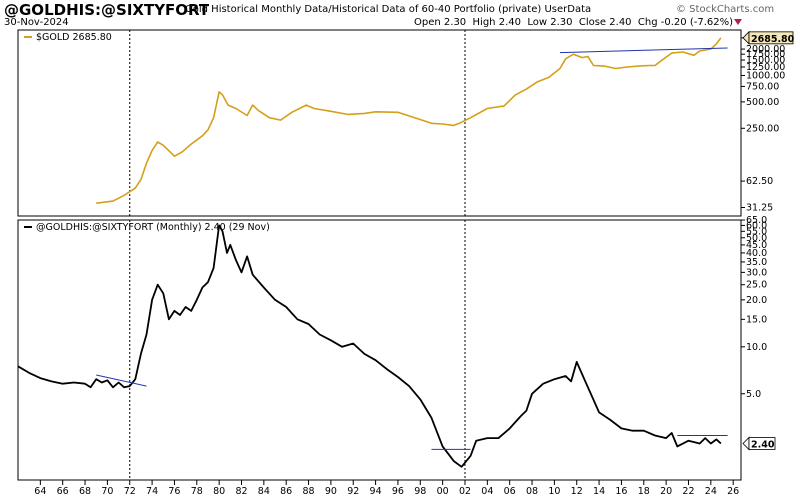  I want to click on x-tick-label: 74, so click(152, 491).